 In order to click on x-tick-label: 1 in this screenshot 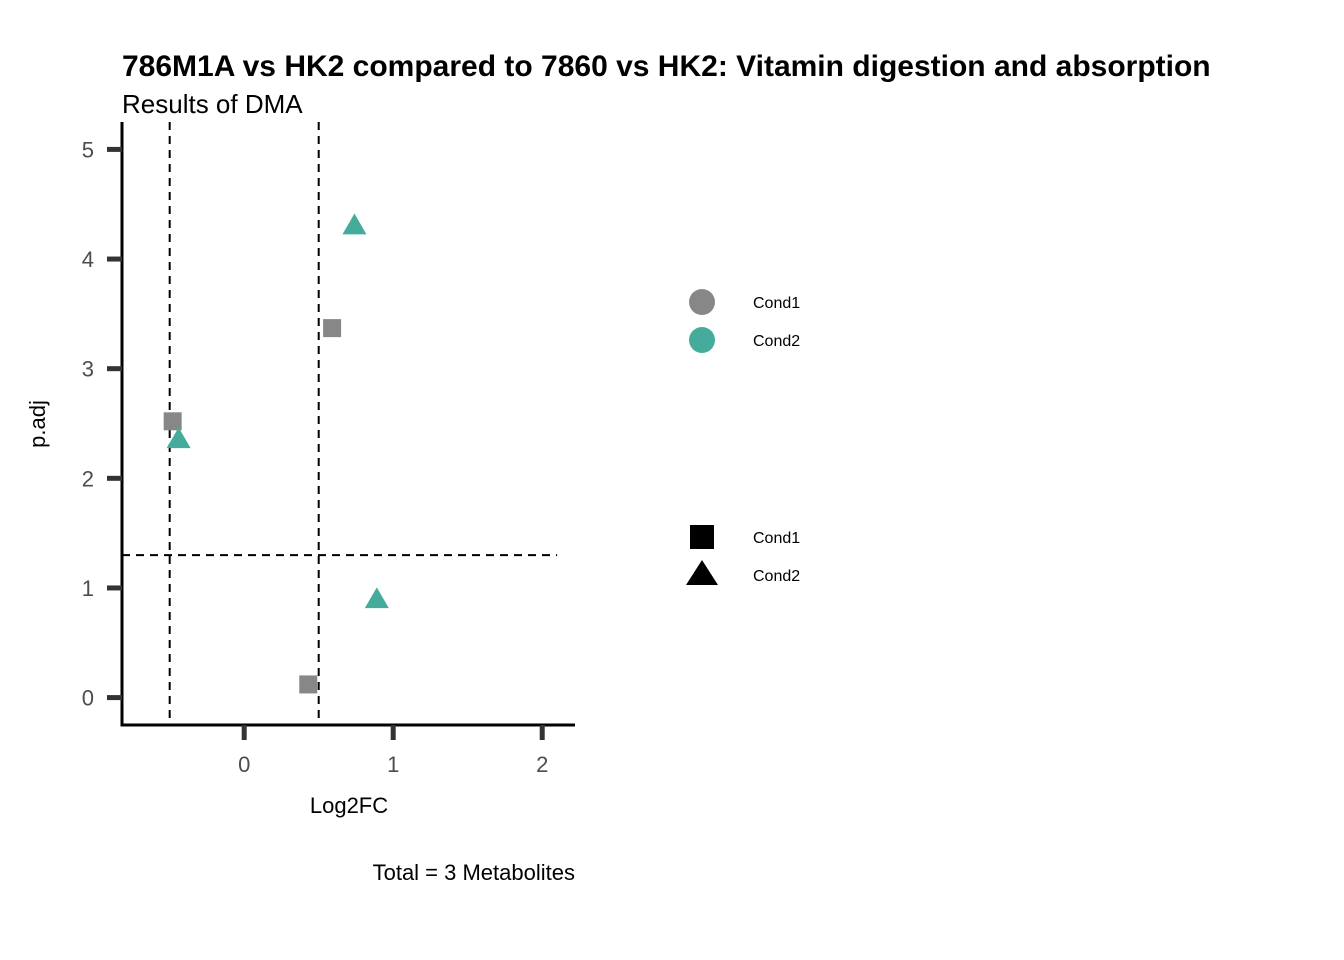, I will do `click(393, 764)`.